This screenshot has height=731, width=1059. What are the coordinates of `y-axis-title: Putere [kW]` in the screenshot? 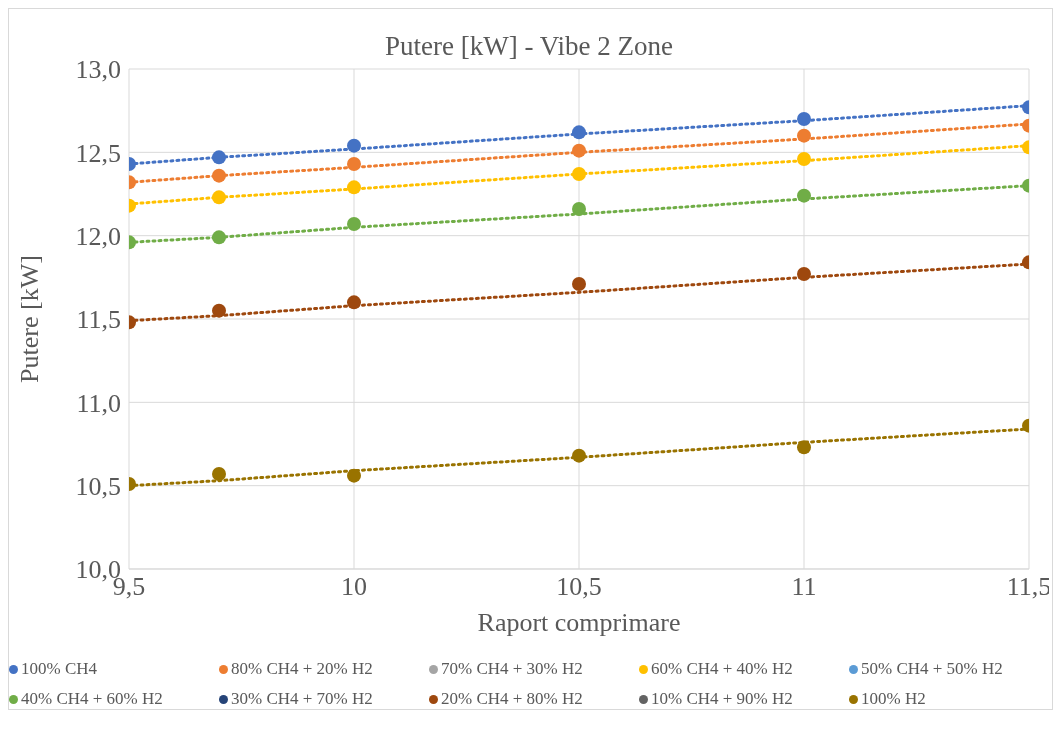 It's located at (30, 319).